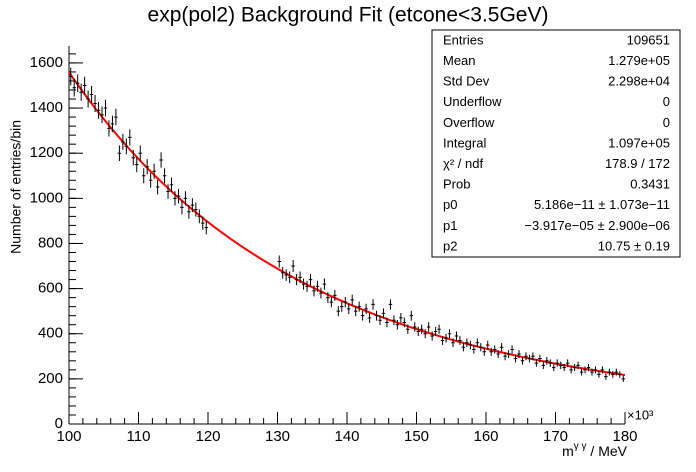 This screenshot has height=472, width=696. I want to click on stats-label: Integral, so click(464, 142).